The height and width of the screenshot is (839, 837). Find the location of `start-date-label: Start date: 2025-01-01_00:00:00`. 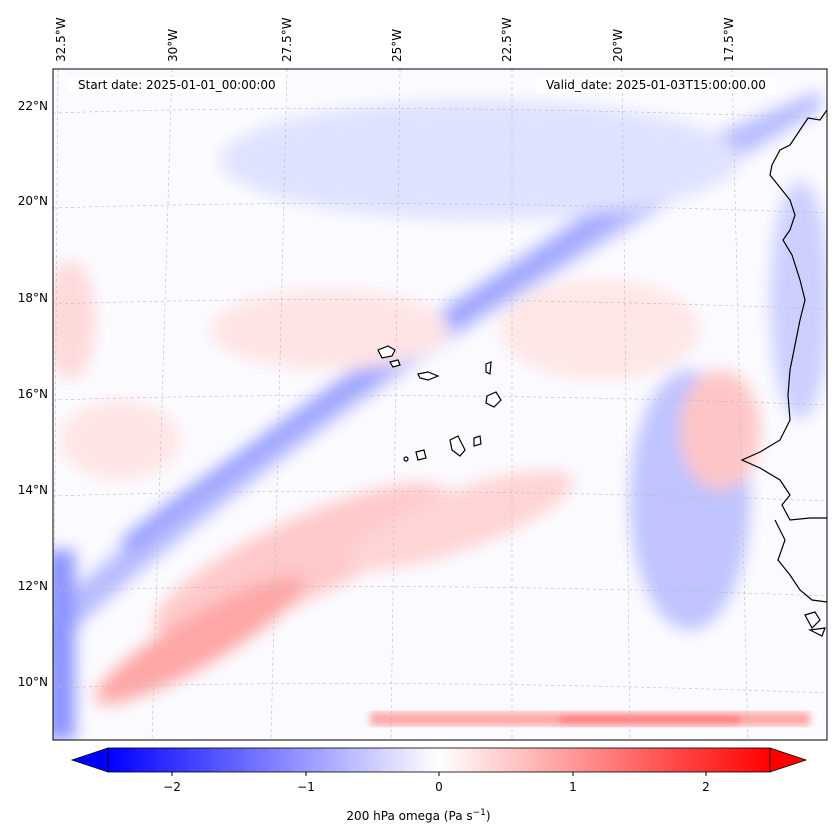

start-date-label: Start date: 2025-01-01_00:00:00 is located at coordinates (177, 85).